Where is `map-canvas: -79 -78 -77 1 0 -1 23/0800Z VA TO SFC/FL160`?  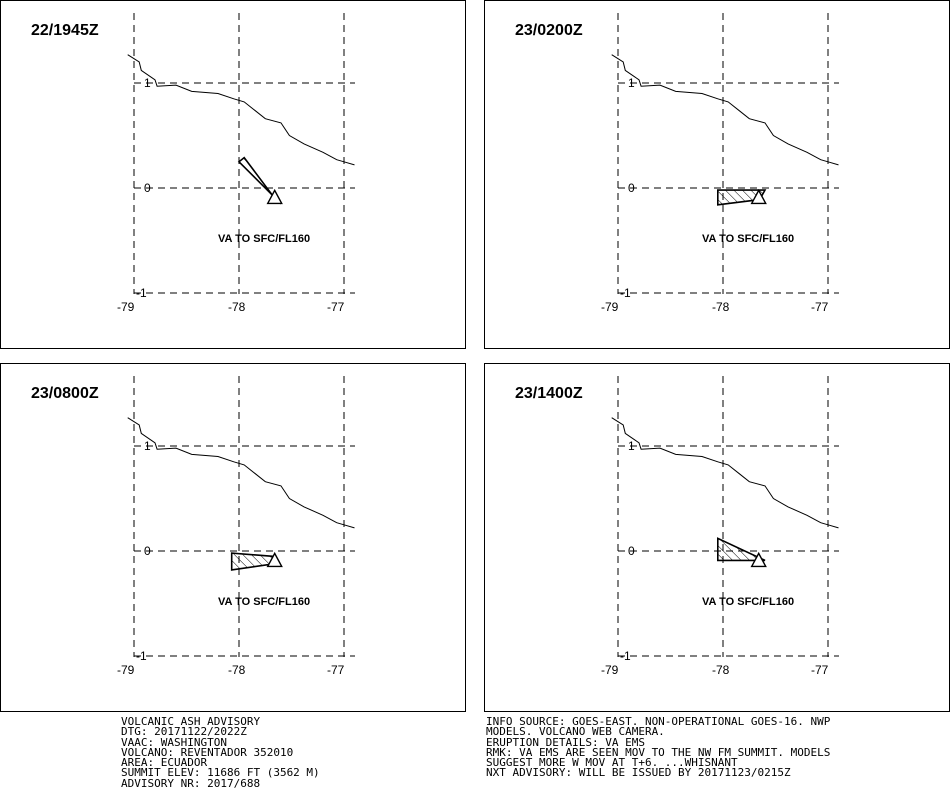 map-canvas: -79 -78 -77 1 0 -1 23/0800Z VA TO SFC/FL160 is located at coordinates (193, 526).